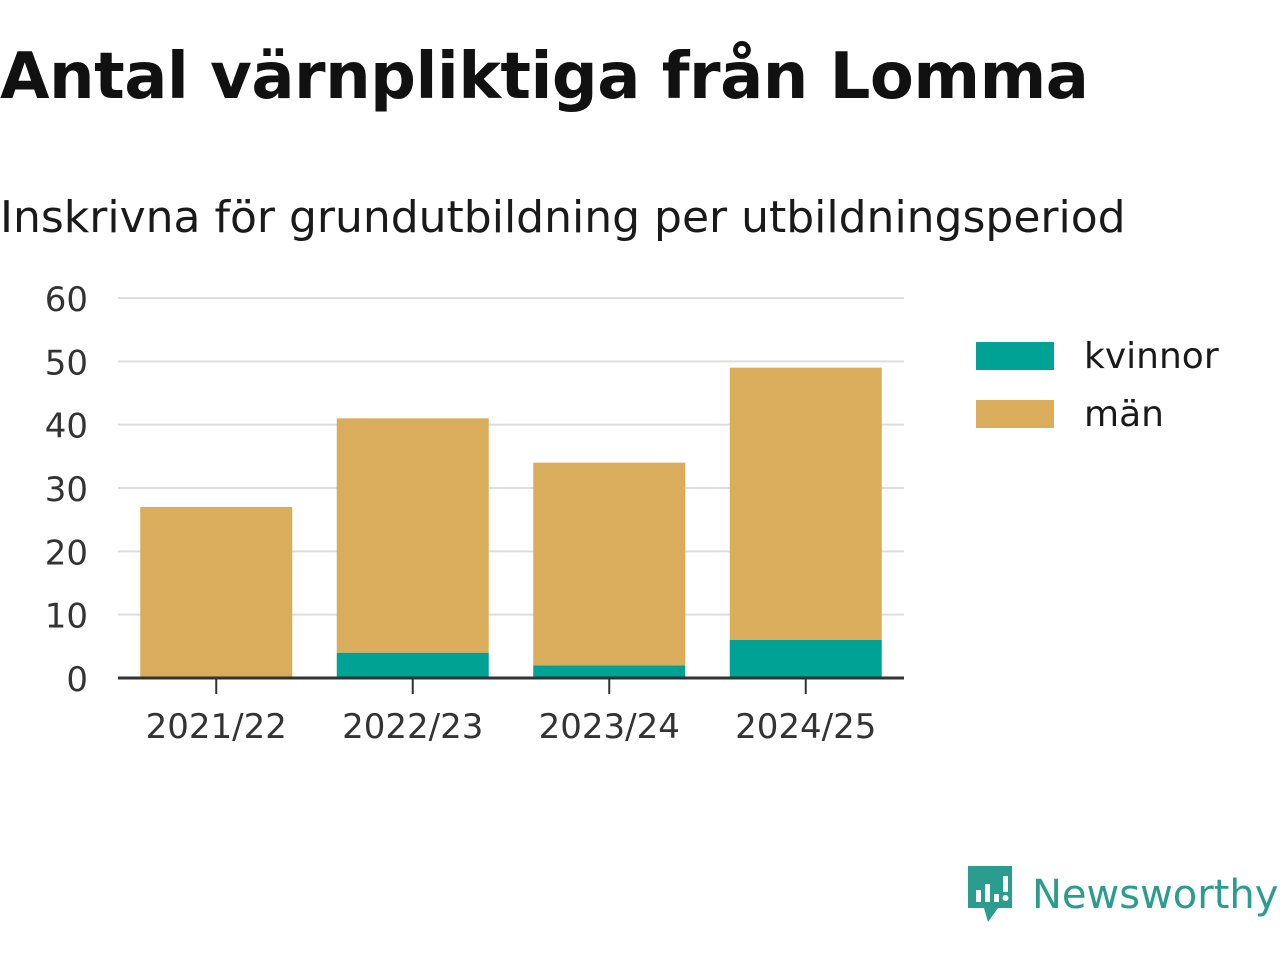 This screenshot has height=960, width=1280. Describe the element at coordinates (77, 680) in the screenshot. I see `y-tick-label: 0` at that location.